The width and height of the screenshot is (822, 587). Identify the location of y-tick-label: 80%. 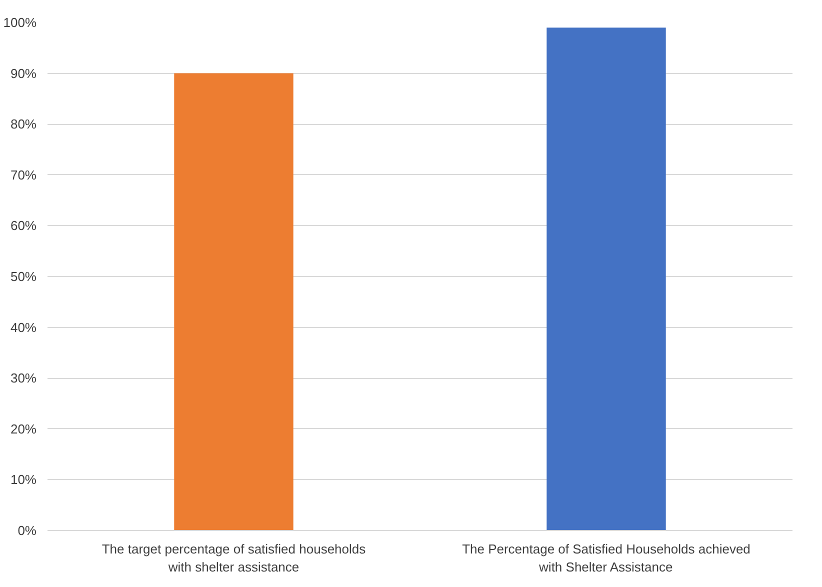
(23, 124).